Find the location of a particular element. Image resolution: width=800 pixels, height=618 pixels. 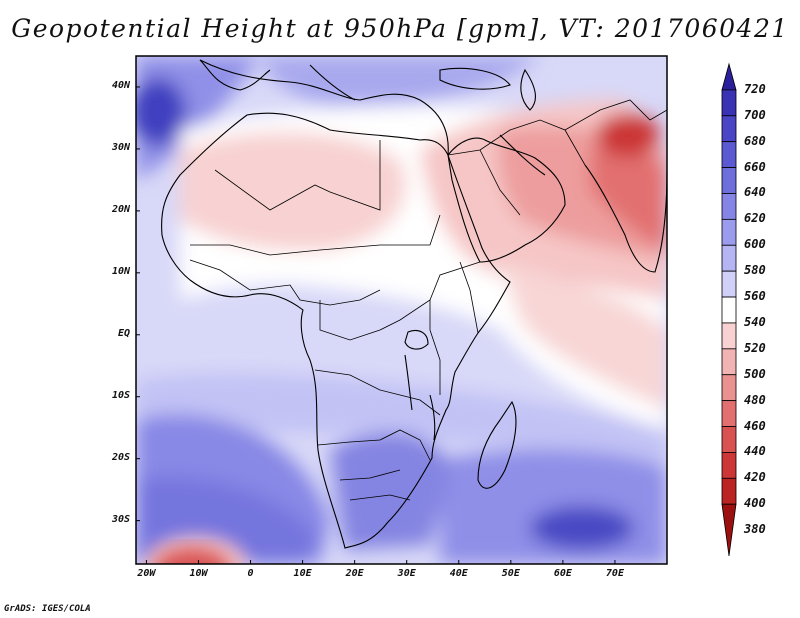

lat-label: 40N is located at coordinates (120, 85).